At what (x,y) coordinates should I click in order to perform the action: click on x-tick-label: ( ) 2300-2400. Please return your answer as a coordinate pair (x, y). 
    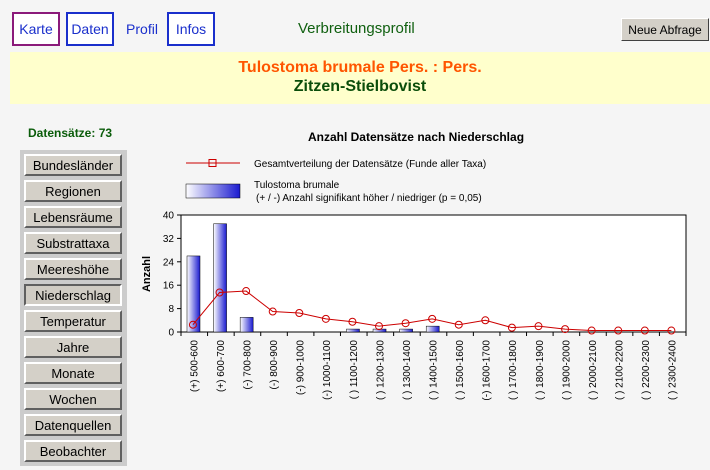
    Looking at the image, I should click on (673, 370).